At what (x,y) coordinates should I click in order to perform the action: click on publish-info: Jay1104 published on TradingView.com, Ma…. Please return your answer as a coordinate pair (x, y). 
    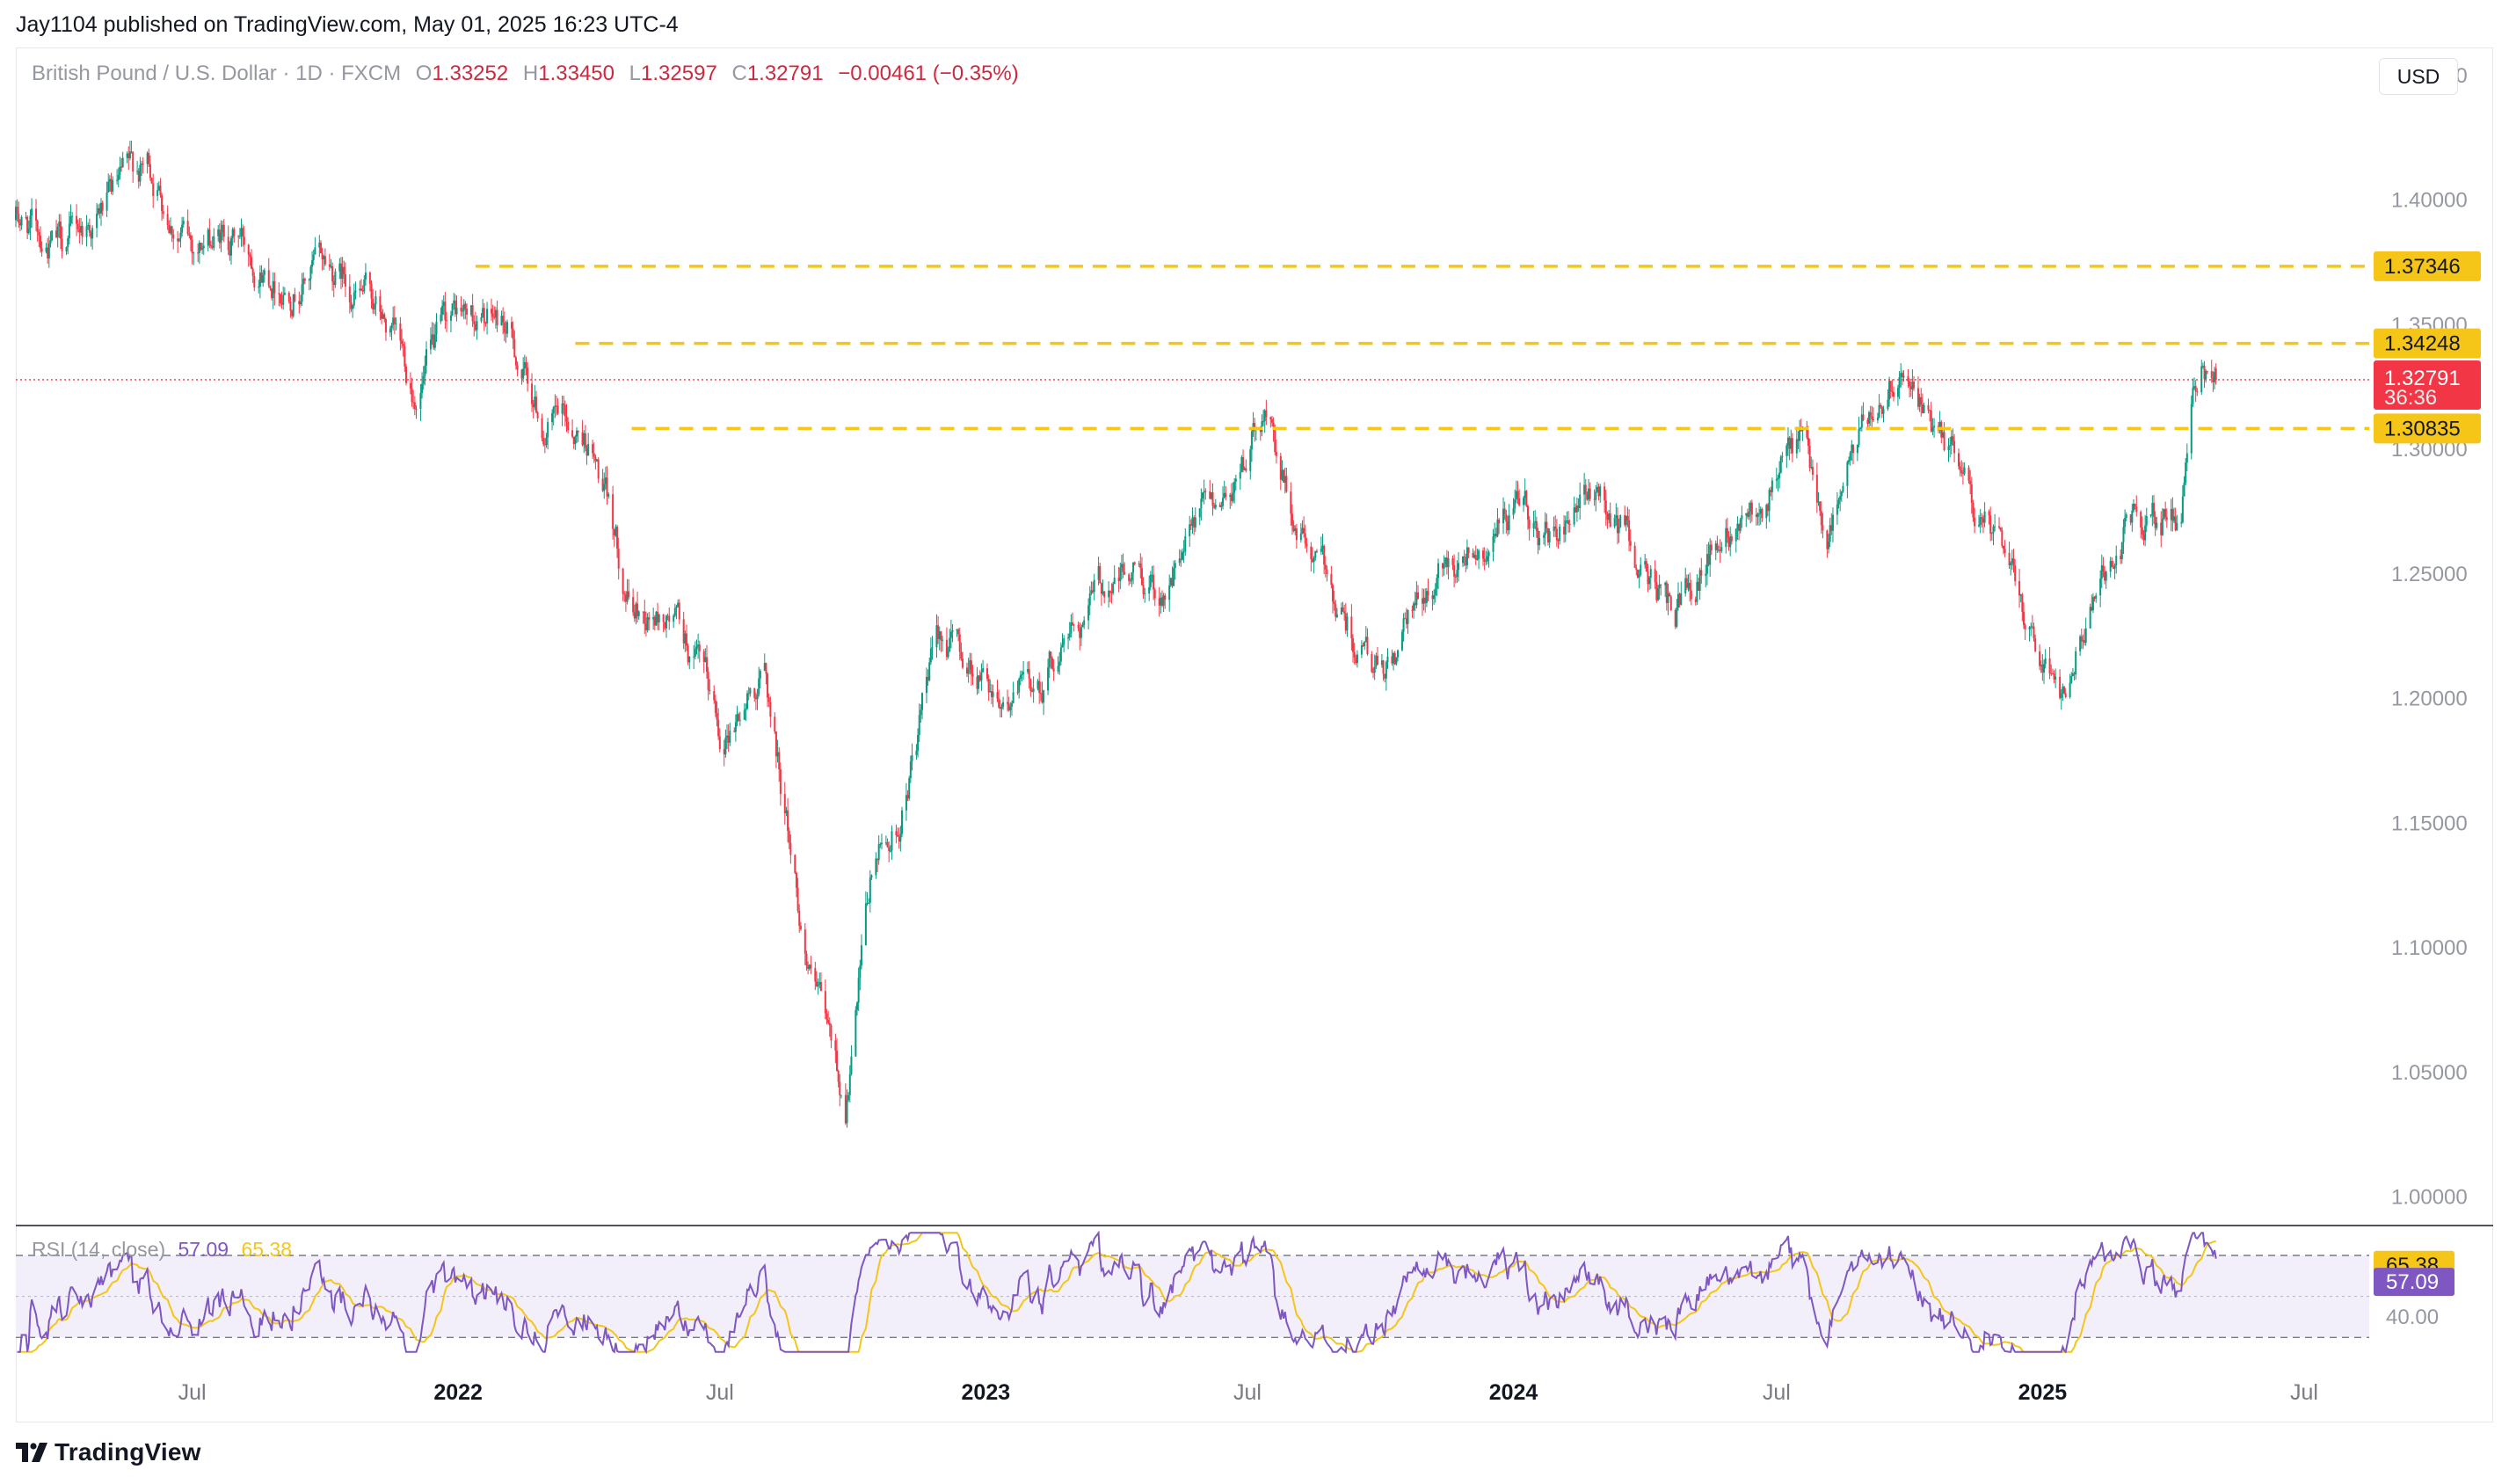
    Looking at the image, I should click on (347, 25).